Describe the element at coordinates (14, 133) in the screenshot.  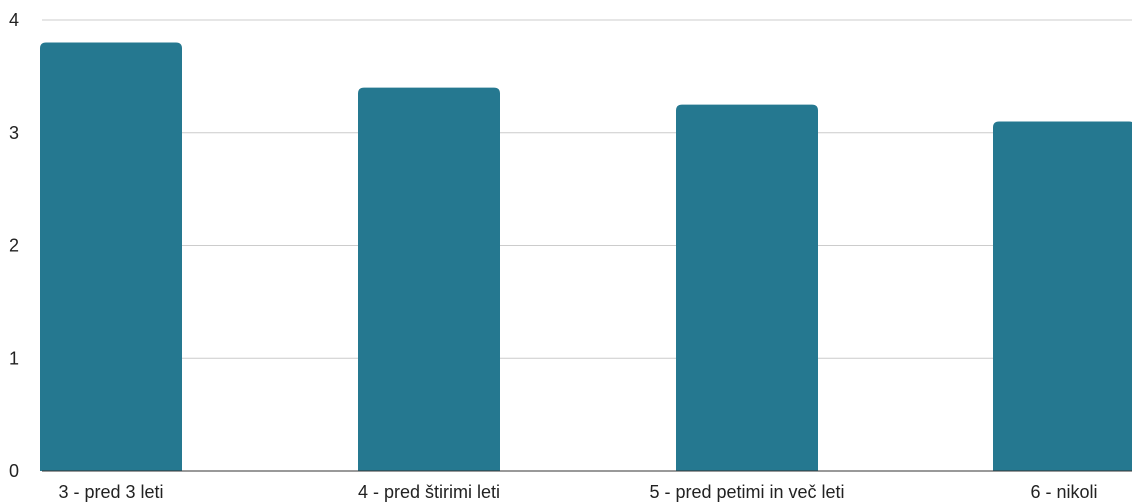
I see `y-tick-label: 3` at that location.